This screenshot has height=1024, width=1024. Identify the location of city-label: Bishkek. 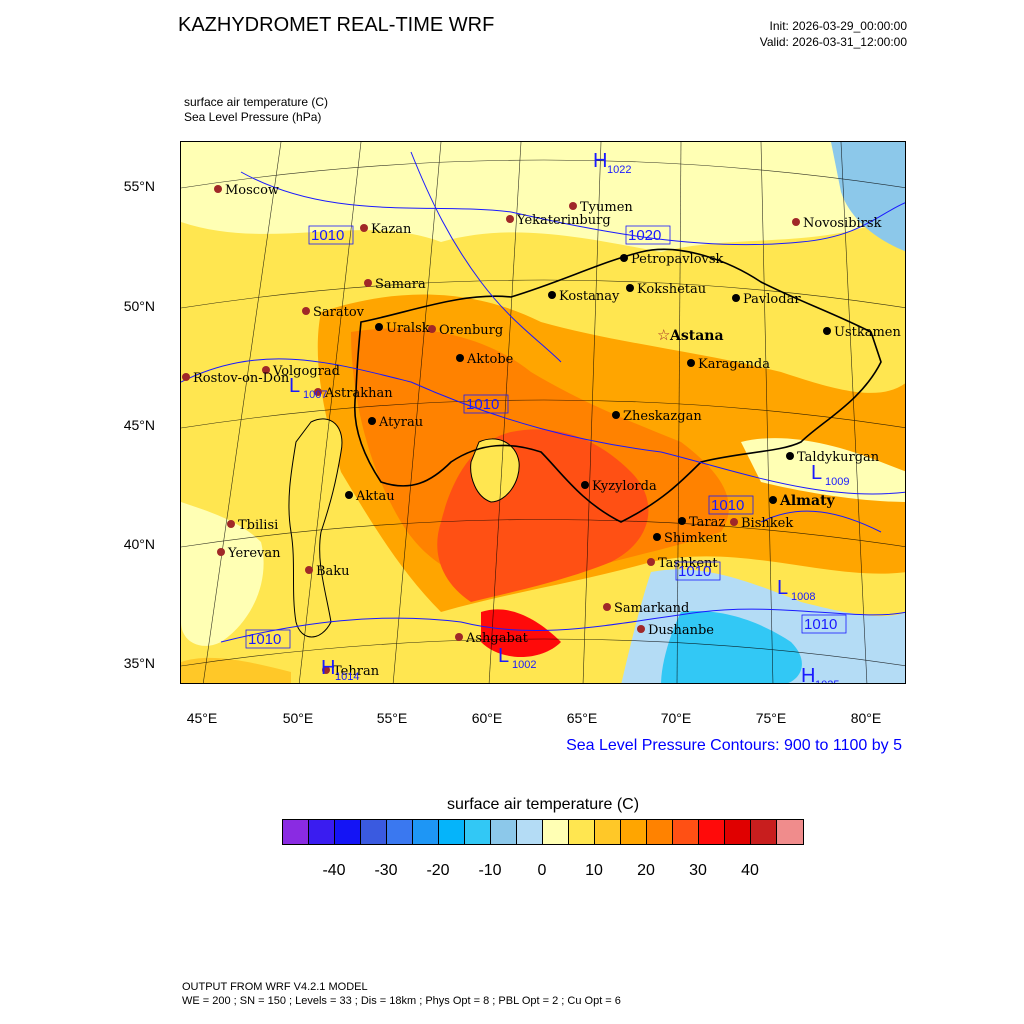
(767, 523).